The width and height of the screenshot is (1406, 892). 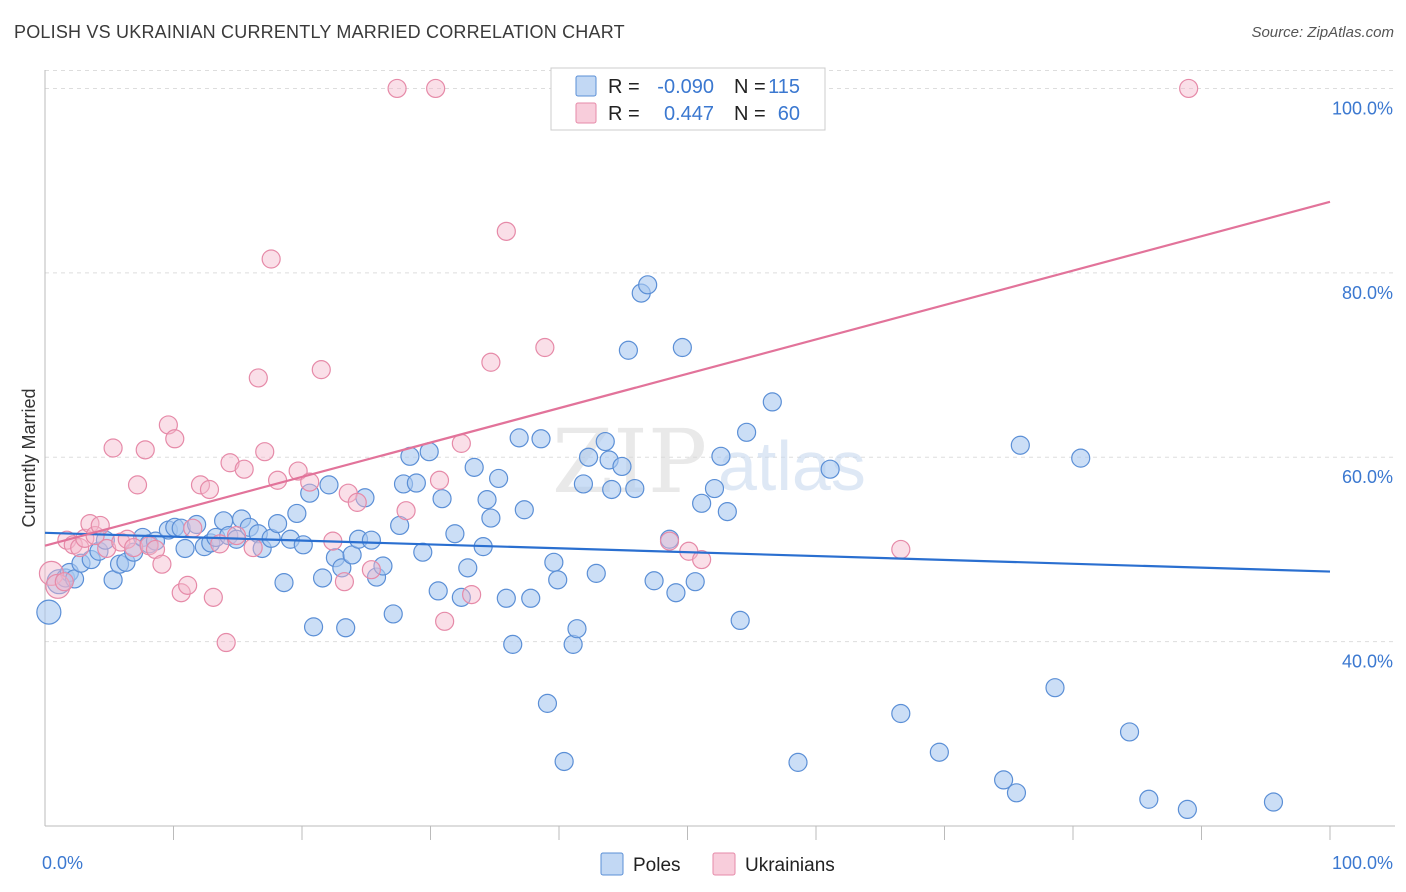 What do you see at coordinates (724, 864) in the screenshot?
I see `series-legend-swatch-ukrainians` at bounding box center [724, 864].